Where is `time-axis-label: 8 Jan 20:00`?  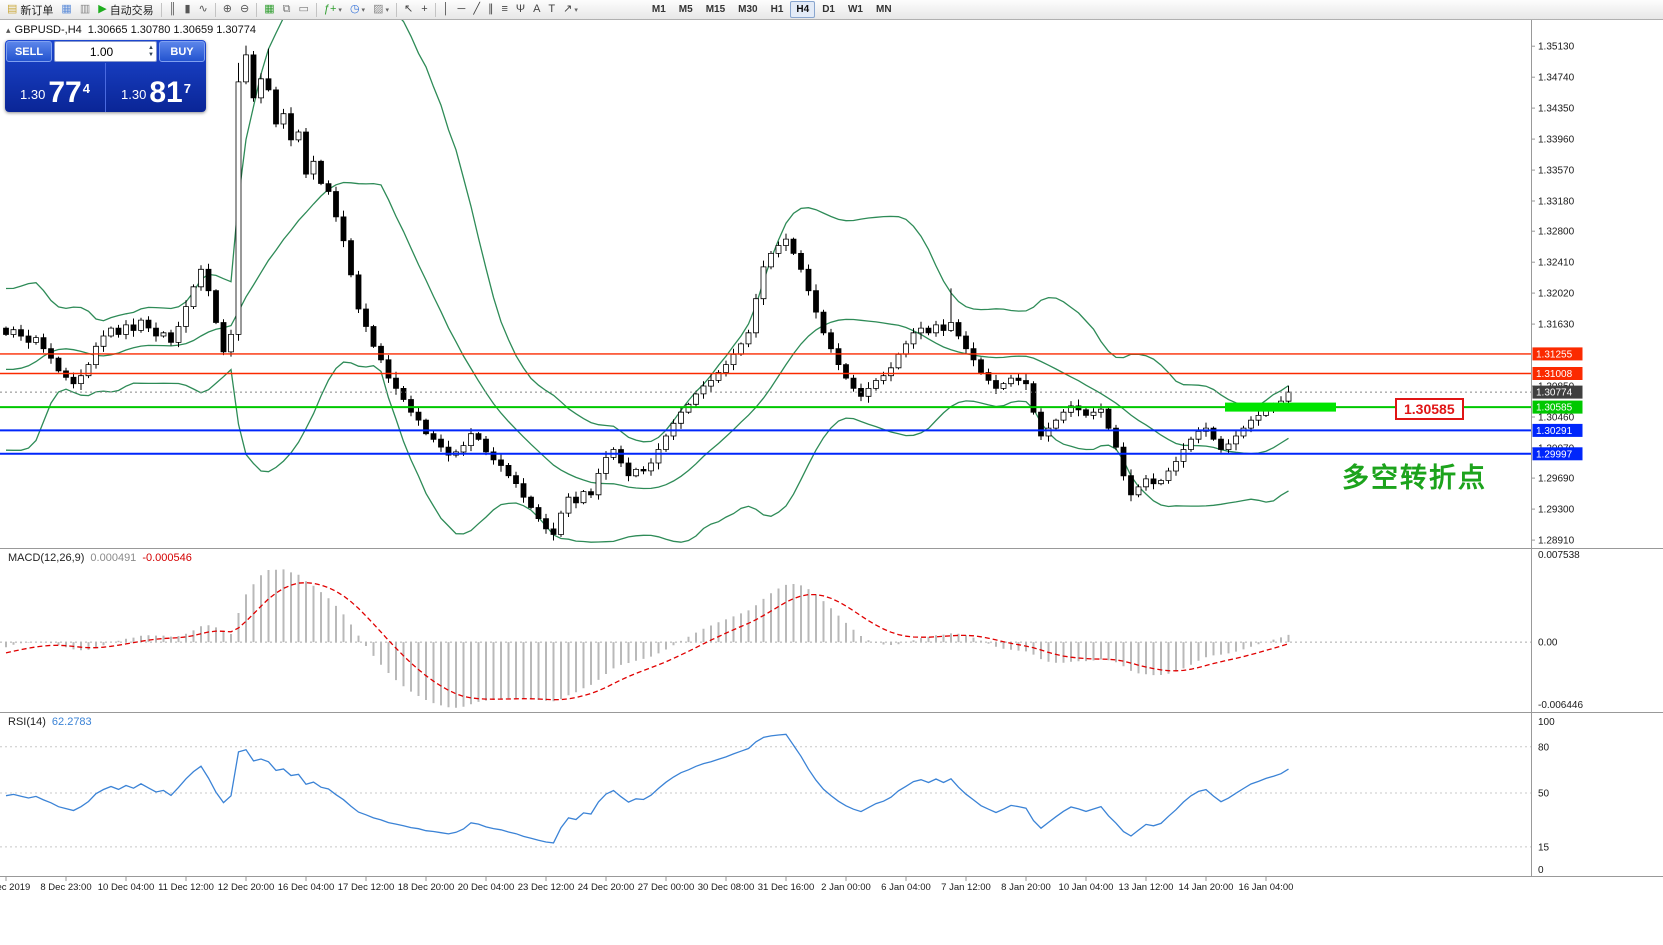 time-axis-label: 8 Jan 20:00 is located at coordinates (1026, 887).